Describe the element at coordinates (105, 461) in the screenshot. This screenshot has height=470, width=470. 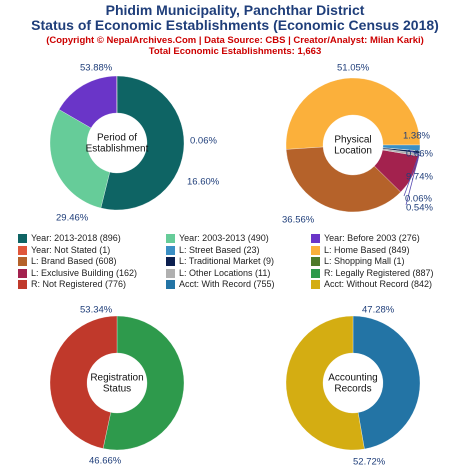
I see `percent-label-2-1: 46.66%` at that location.